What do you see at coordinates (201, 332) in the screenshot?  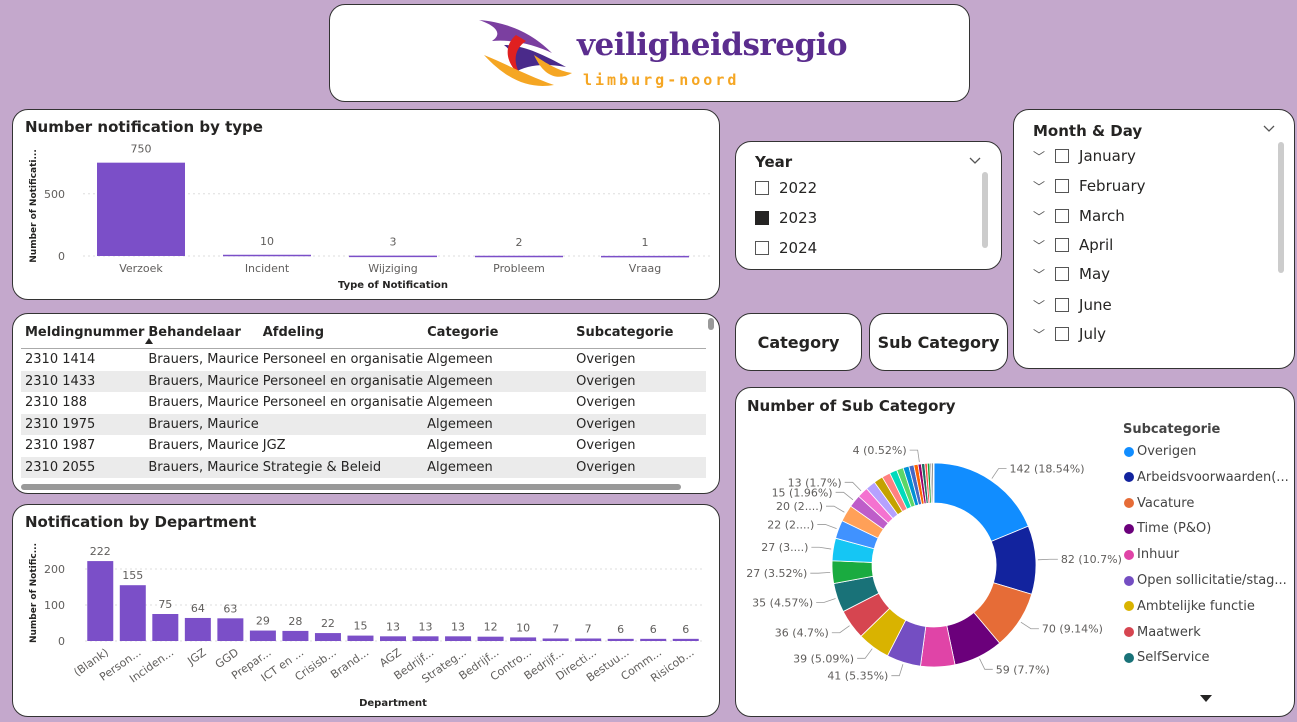 I see `col-header-behandelaar: Behandelaar` at bounding box center [201, 332].